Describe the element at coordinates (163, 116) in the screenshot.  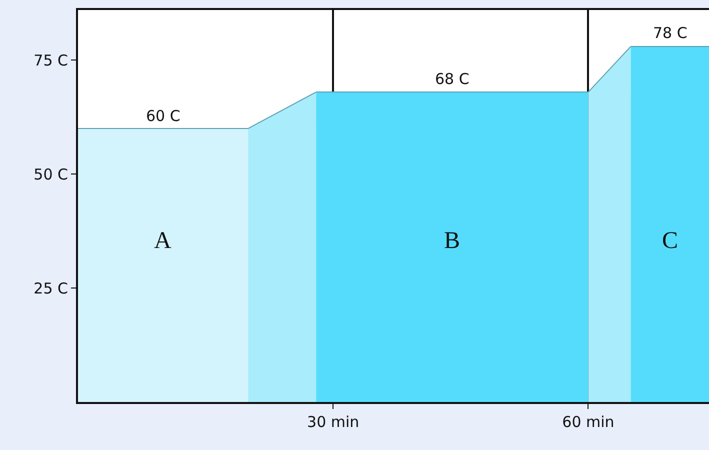
I see `annotation: 60 C` at that location.